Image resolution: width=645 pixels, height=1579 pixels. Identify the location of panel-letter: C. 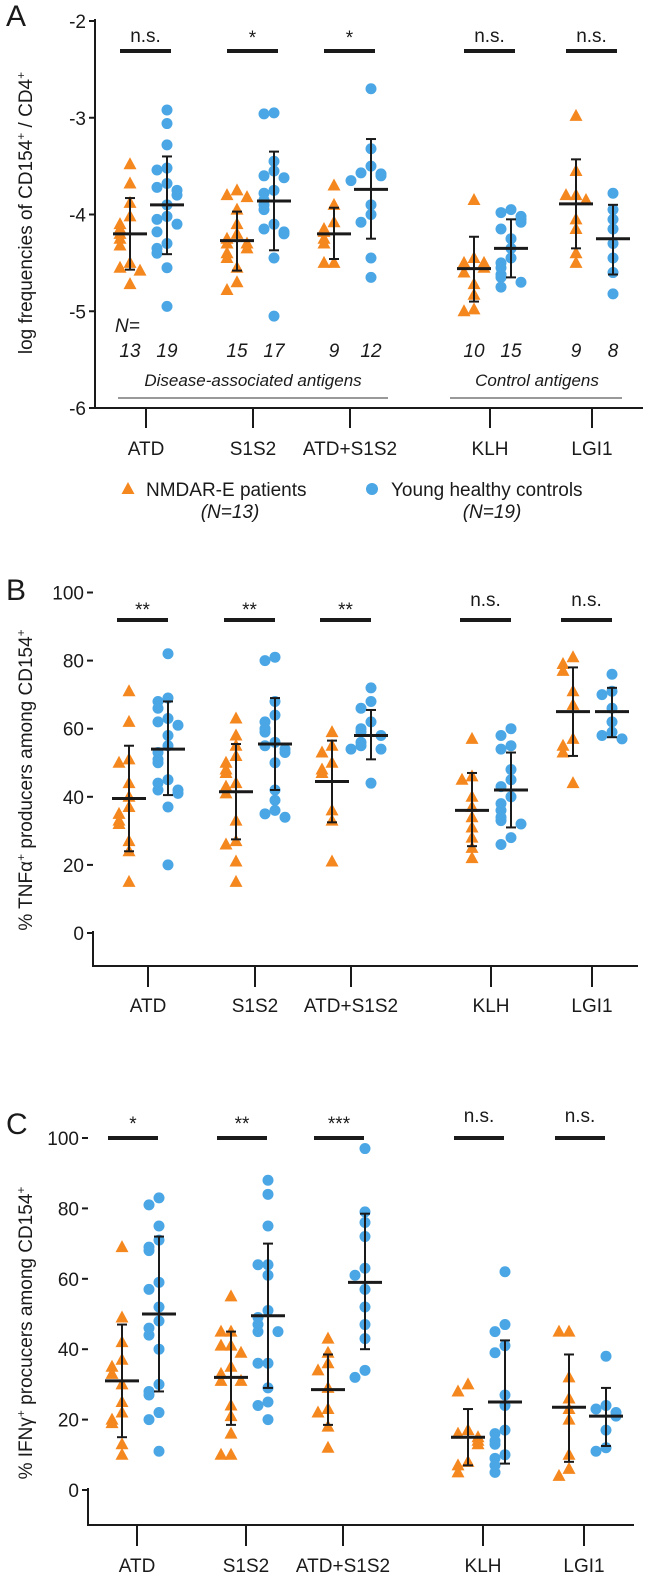
(17, 1124).